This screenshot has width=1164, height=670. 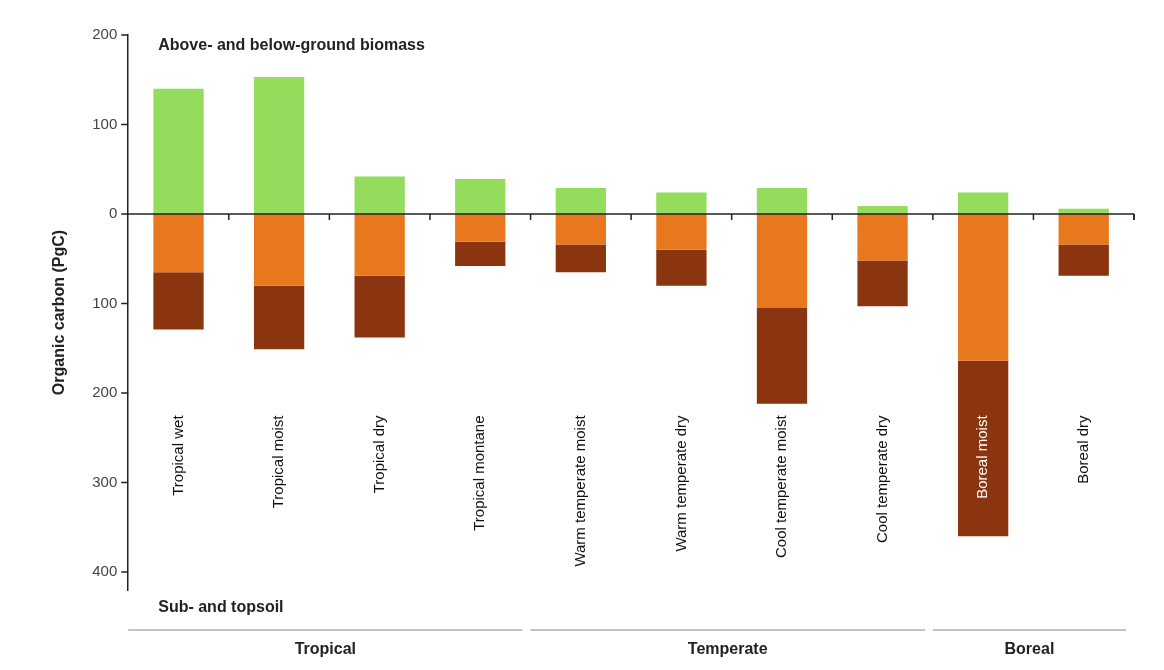 I want to click on text: Boreal, so click(x=1029, y=649).